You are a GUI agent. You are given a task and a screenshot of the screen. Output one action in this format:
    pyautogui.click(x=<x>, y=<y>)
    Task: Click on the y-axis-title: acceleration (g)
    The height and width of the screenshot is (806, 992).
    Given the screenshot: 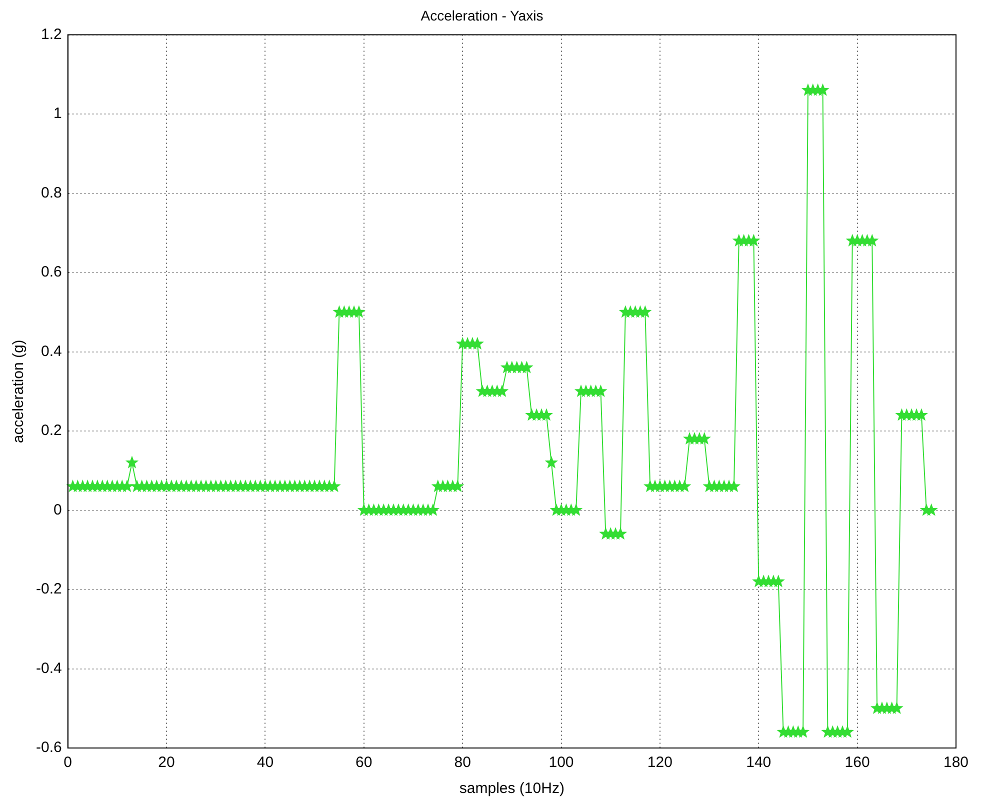 What is the action you would take?
    pyautogui.click(x=19, y=392)
    